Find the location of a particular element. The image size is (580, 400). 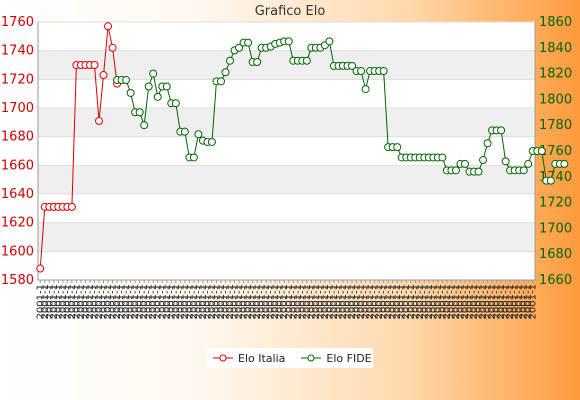

left-tick-label: 1680 is located at coordinates (17, 137).